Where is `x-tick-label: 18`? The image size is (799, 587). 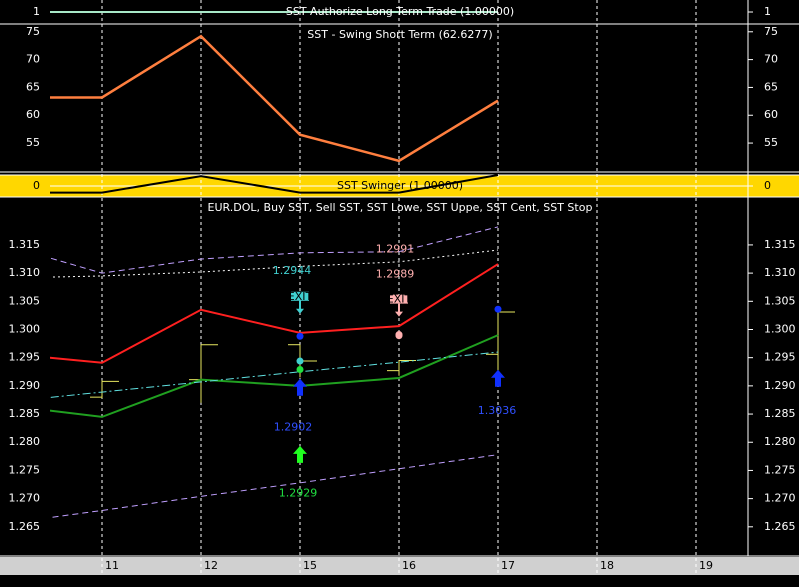
x-tick-label: 18 is located at coordinates (607, 565).